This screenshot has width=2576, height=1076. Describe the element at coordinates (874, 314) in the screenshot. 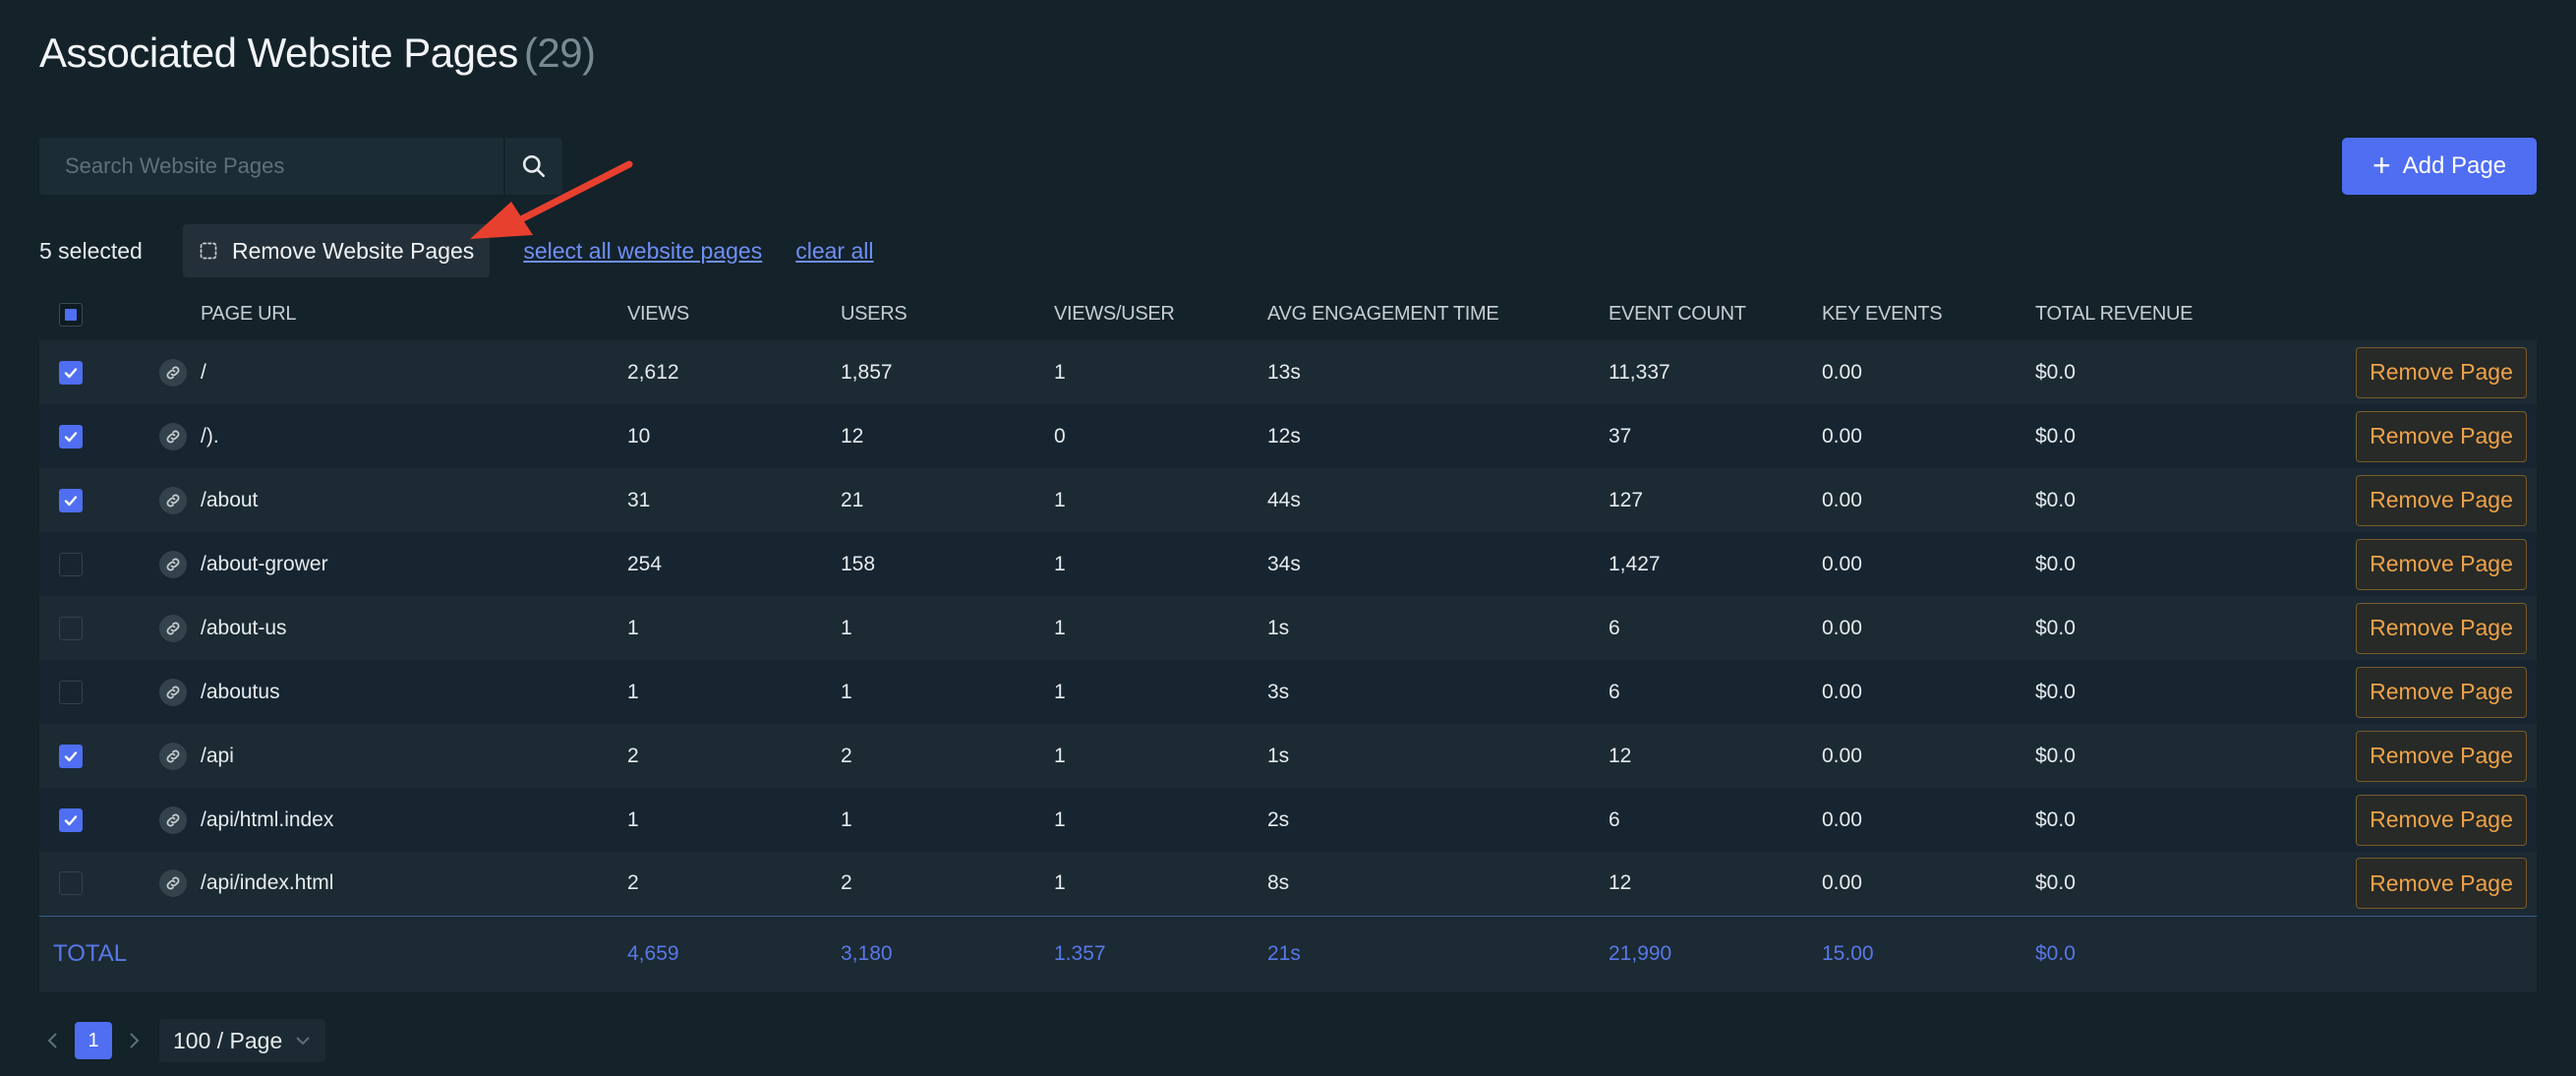

I see `column-header: USERS` at that location.